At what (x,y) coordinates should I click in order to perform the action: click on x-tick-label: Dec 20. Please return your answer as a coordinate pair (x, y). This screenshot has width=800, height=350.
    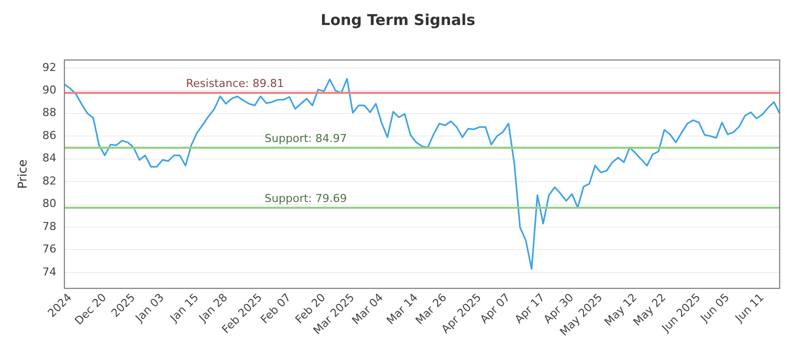
    Looking at the image, I should click on (90, 309).